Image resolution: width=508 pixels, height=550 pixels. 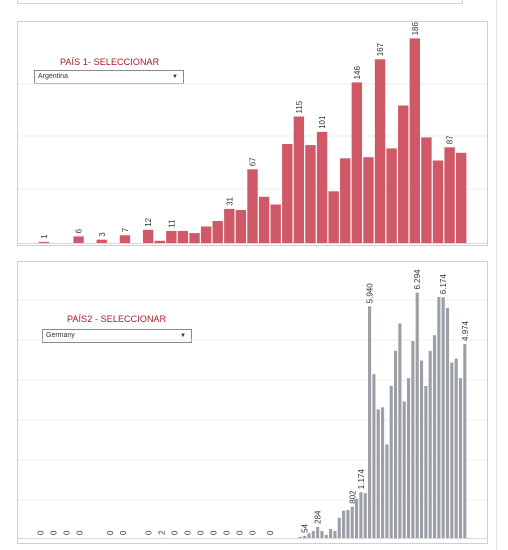 I want to click on bar-value-label: 1, so click(x=44, y=236).